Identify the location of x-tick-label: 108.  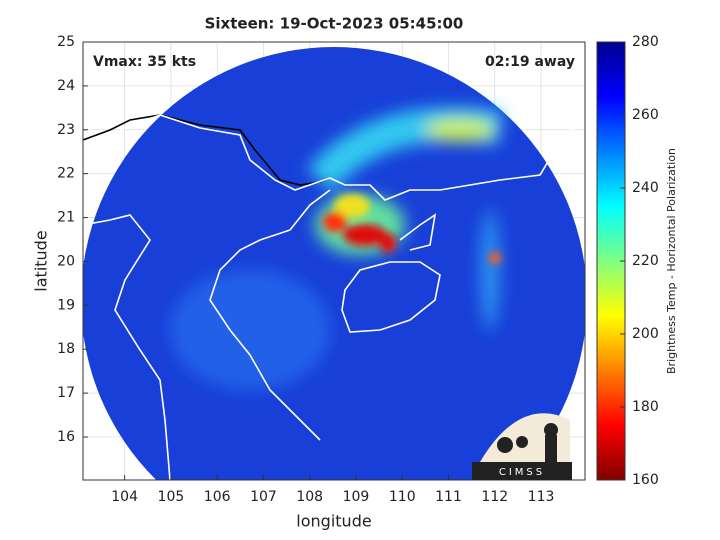
(309, 497).